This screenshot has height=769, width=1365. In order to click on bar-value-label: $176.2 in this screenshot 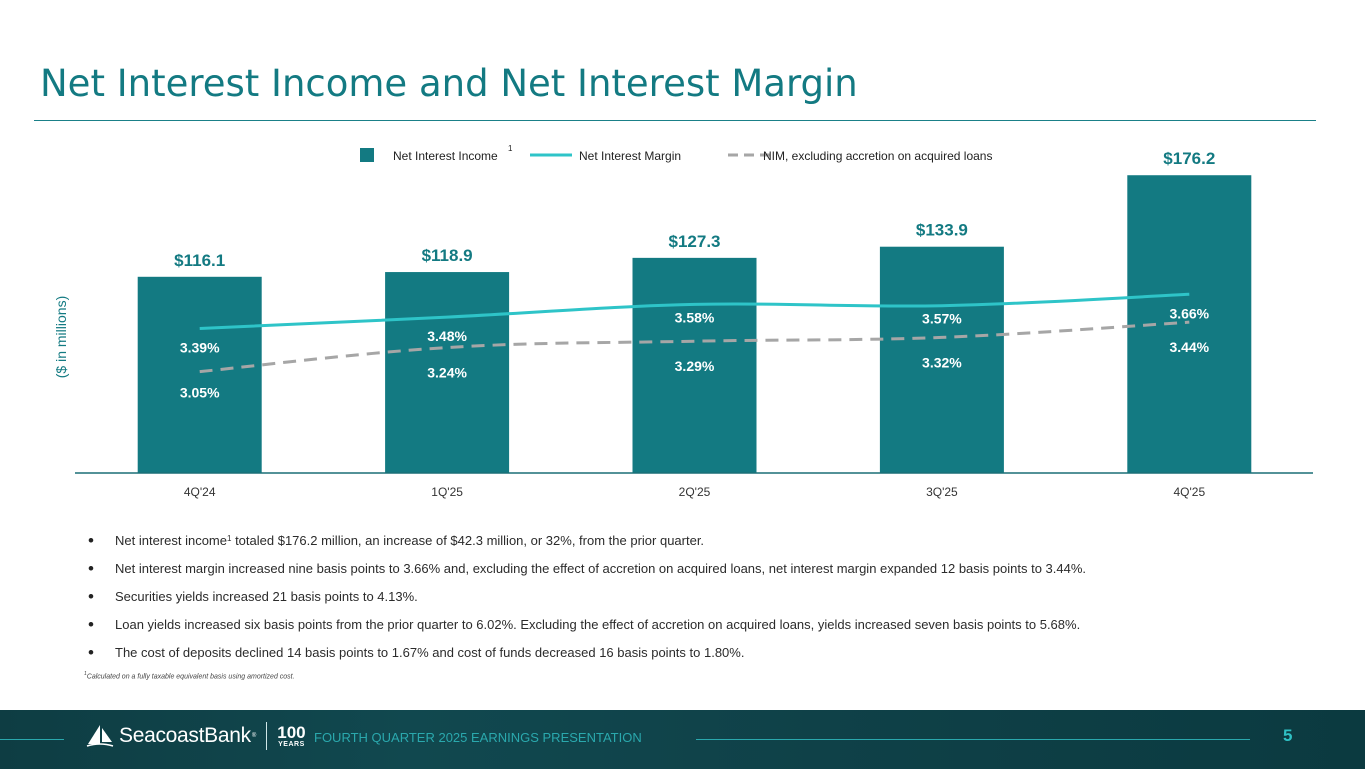, I will do `click(1189, 158)`.